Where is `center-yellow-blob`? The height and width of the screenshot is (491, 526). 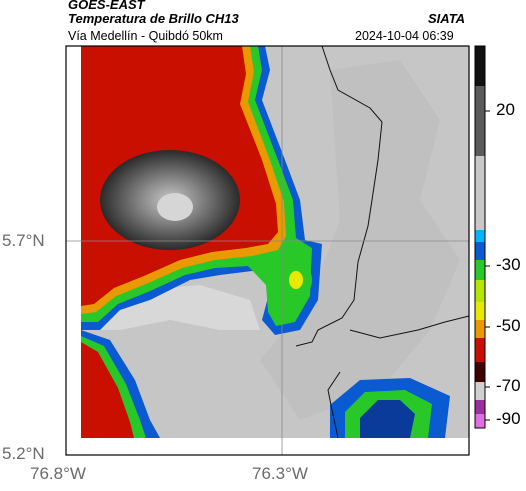
center-yellow-blob is located at coordinates (296, 280).